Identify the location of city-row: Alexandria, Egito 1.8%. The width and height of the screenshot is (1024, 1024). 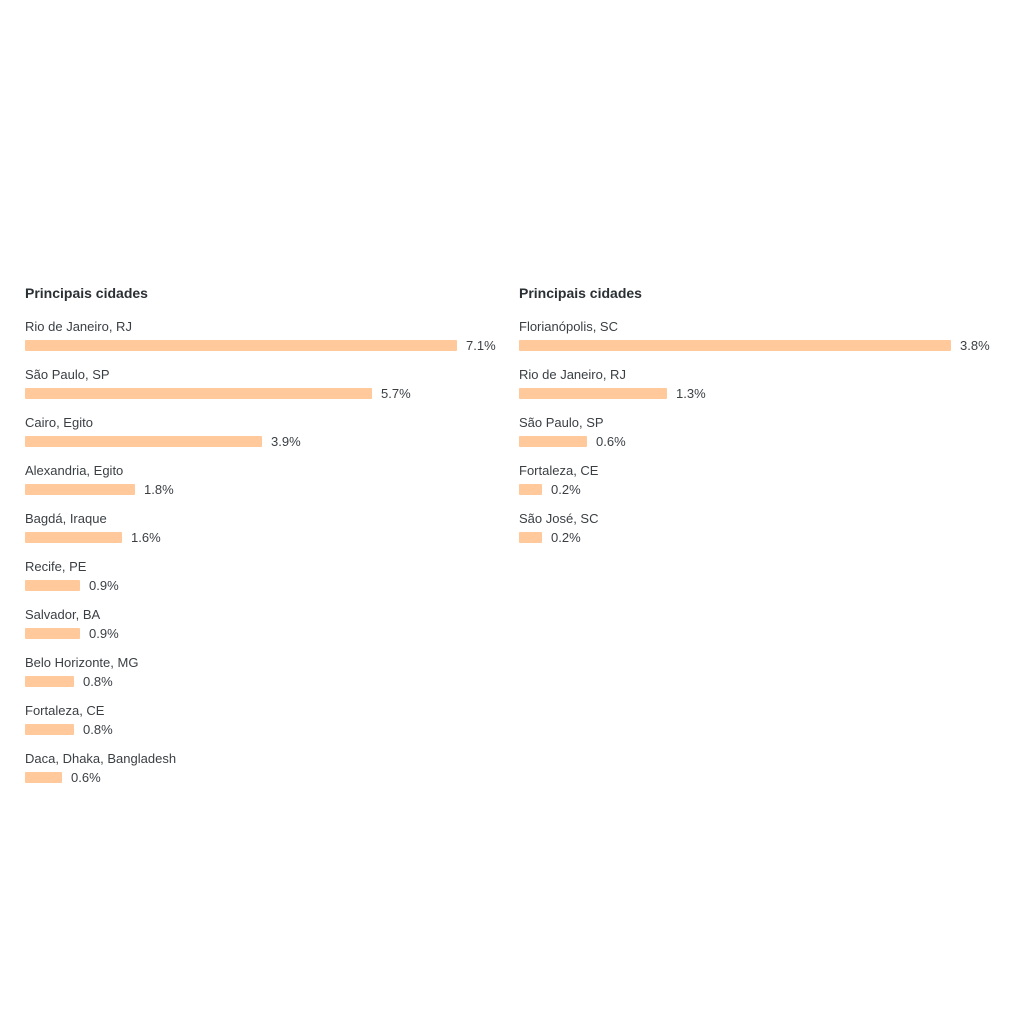
(262, 487).